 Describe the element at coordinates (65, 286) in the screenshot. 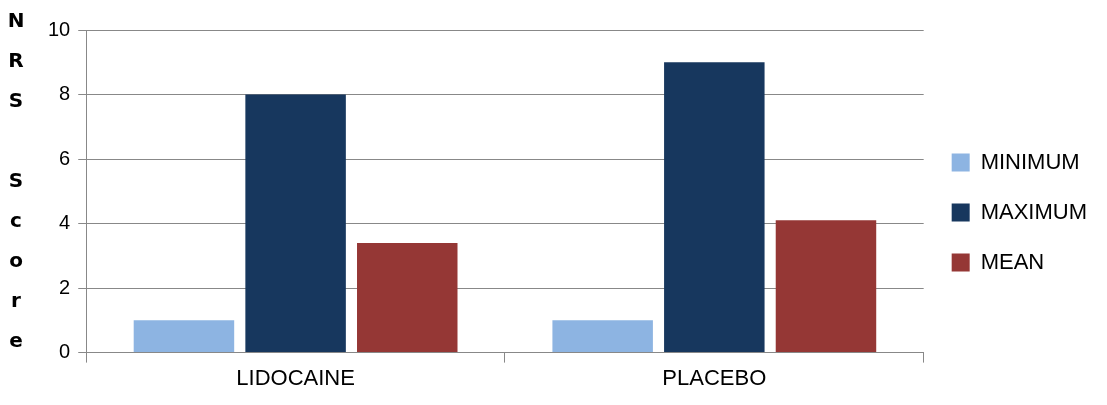

I see `y-tick-label: 2` at that location.